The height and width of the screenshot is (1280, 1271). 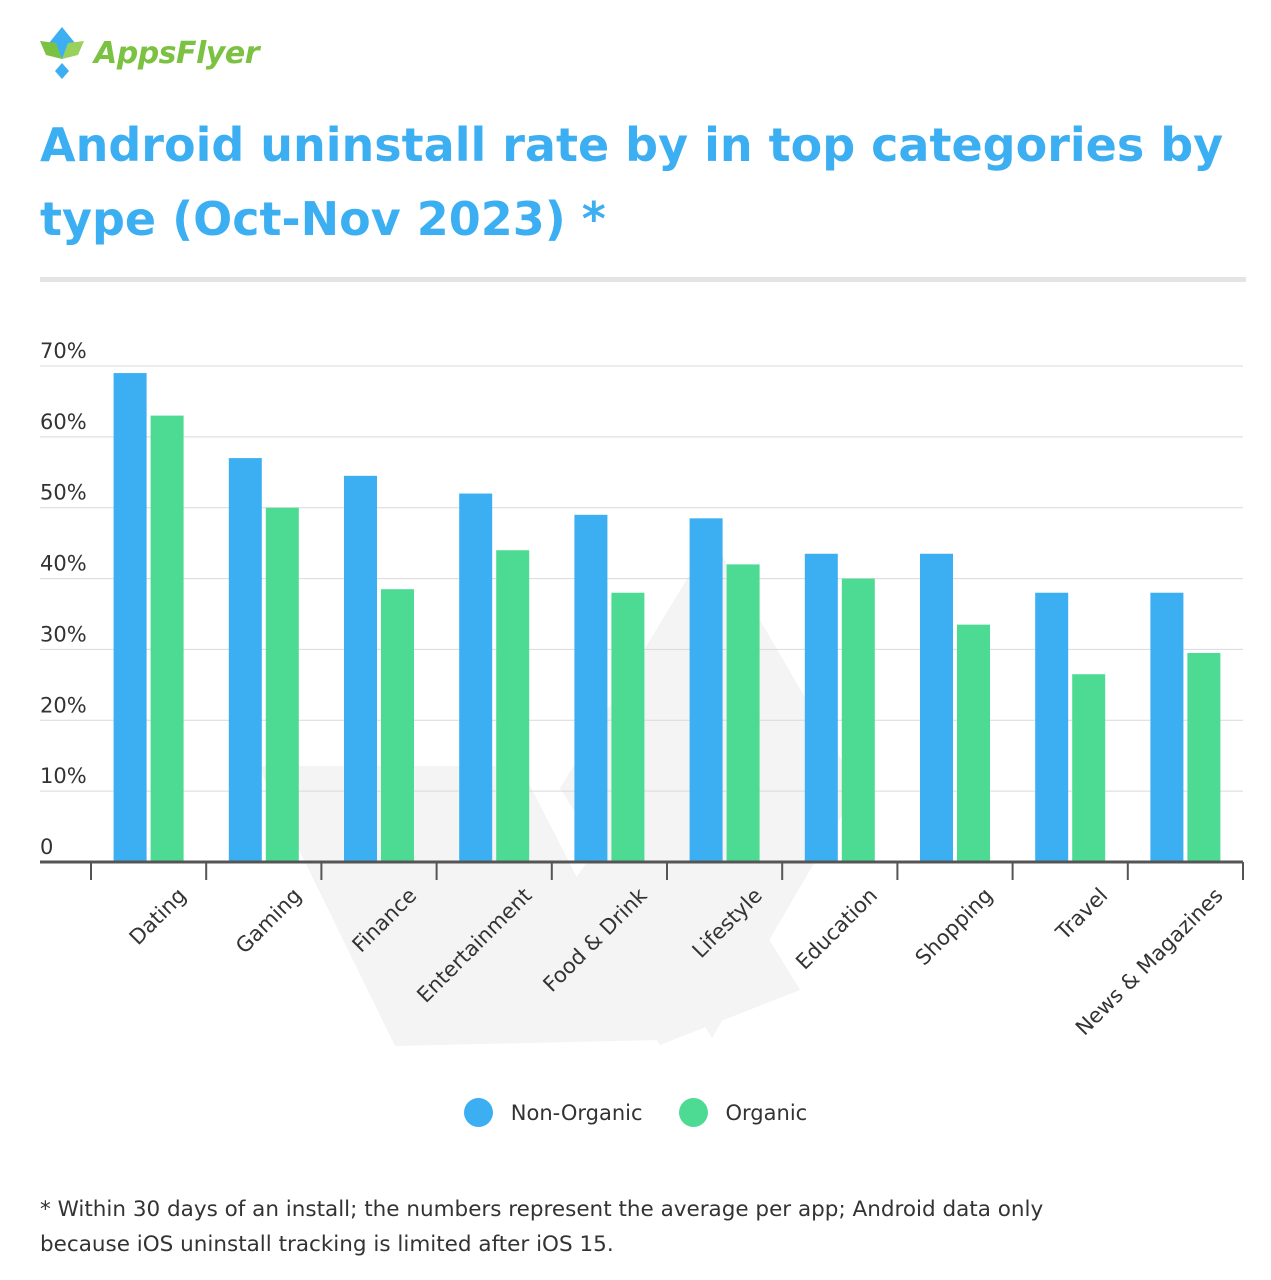 What do you see at coordinates (62, 53) in the screenshot?
I see `appsflyer-diamond-logo-icon` at bounding box center [62, 53].